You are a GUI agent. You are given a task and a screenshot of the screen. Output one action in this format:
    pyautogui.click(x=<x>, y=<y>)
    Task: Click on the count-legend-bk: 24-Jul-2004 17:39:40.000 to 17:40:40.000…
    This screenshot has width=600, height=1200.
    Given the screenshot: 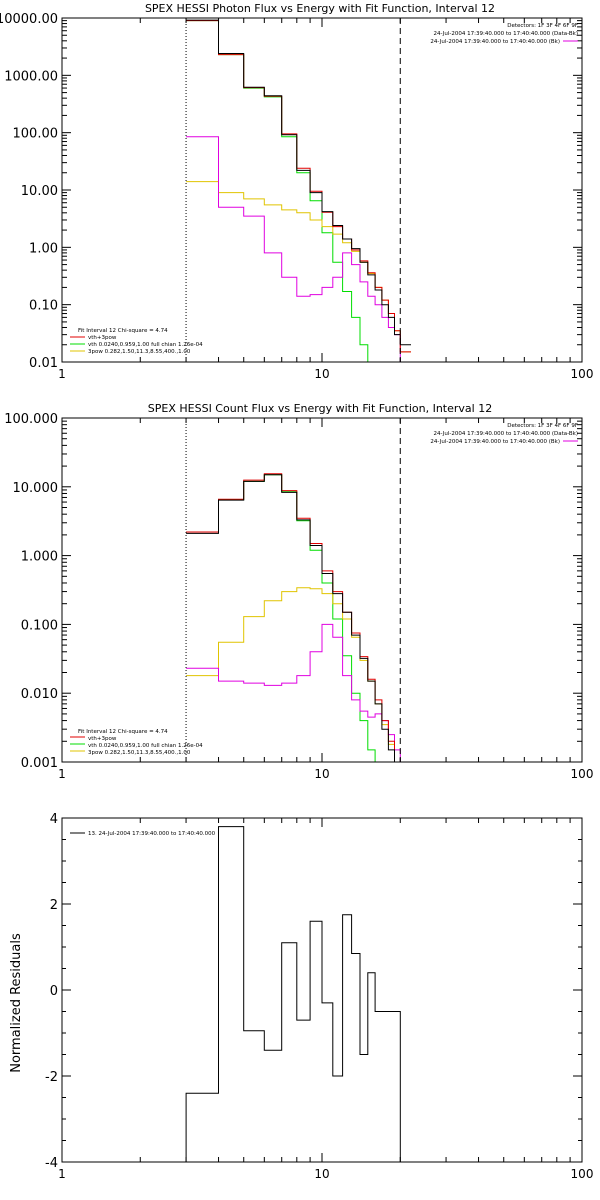 What is the action you would take?
    pyautogui.click(x=495, y=442)
    